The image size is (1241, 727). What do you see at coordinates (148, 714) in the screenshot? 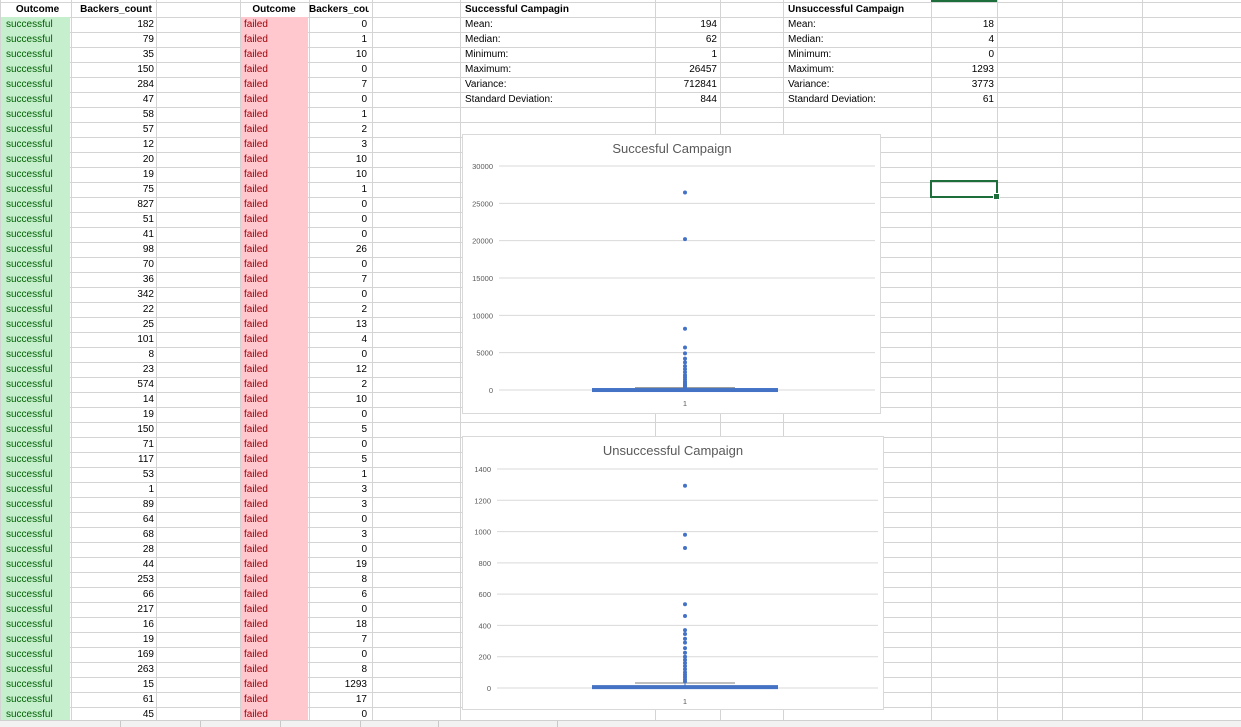
I see `backers-success-cell: 45` at bounding box center [148, 714].